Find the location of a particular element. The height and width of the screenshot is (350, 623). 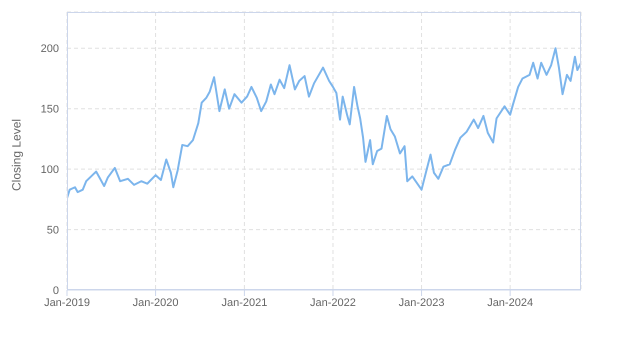

x-tick-label: Jan-2023 is located at coordinates (421, 302).